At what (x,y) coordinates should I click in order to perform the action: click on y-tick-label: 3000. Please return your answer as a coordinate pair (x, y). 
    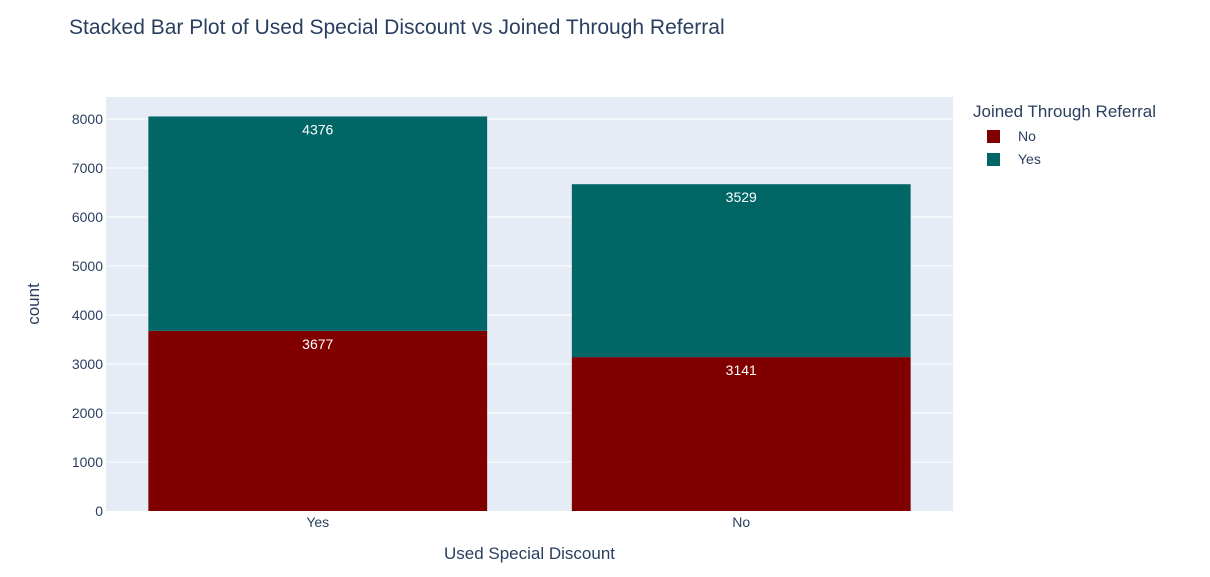
    Looking at the image, I should click on (87, 364).